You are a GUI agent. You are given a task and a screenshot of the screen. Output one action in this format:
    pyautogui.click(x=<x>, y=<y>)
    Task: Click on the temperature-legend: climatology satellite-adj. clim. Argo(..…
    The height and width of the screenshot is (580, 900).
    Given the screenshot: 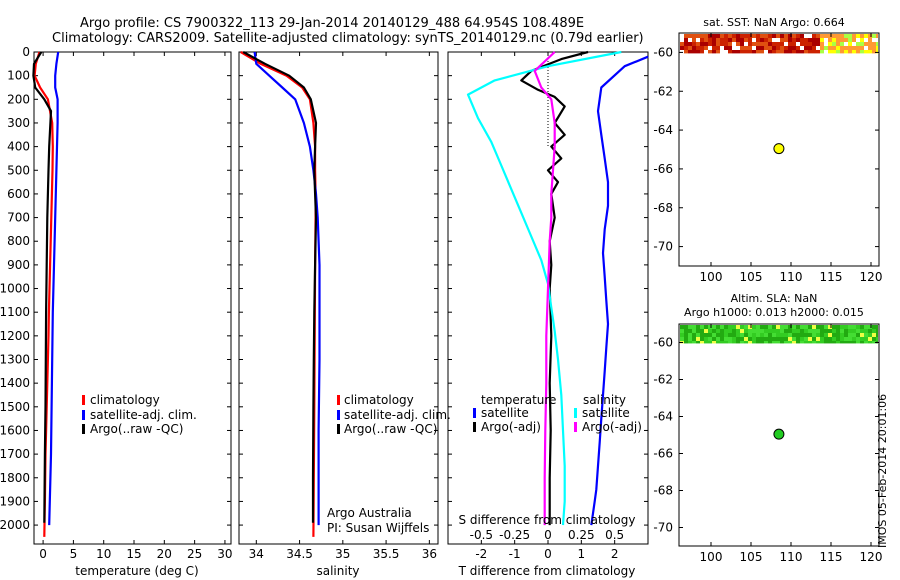 What is the action you would take?
    pyautogui.click(x=139, y=414)
    